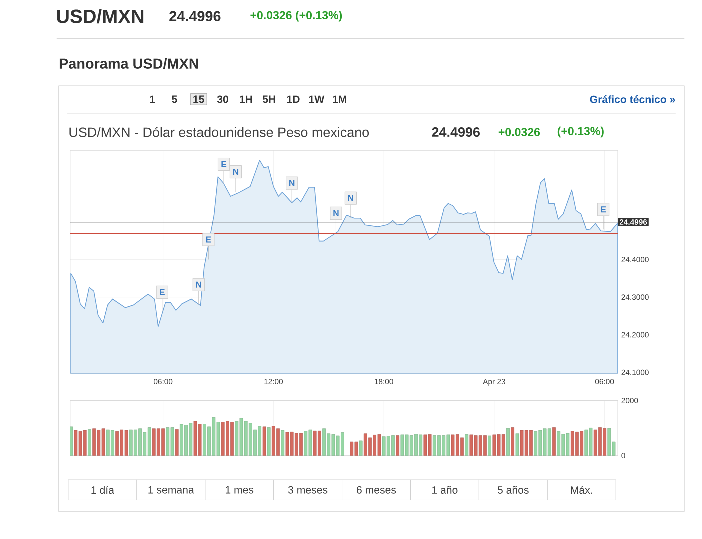 This screenshot has height=539, width=702. Describe the element at coordinates (581, 490) in the screenshot. I see `text: Máx.` at that location.